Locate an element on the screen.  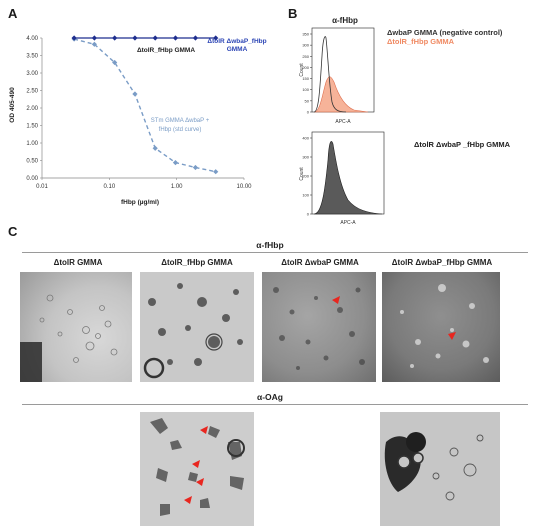
hist-y-tick-label: 250 is located at coordinates (305, 56).